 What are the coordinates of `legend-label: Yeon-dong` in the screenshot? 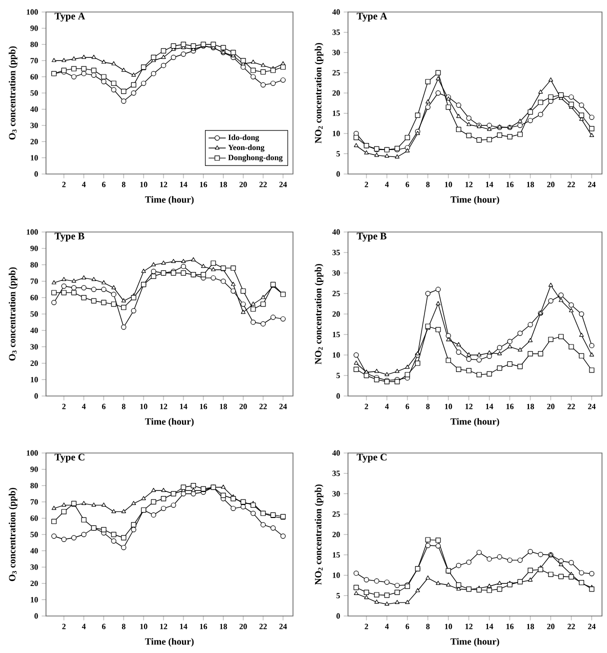 It's located at (246, 148).